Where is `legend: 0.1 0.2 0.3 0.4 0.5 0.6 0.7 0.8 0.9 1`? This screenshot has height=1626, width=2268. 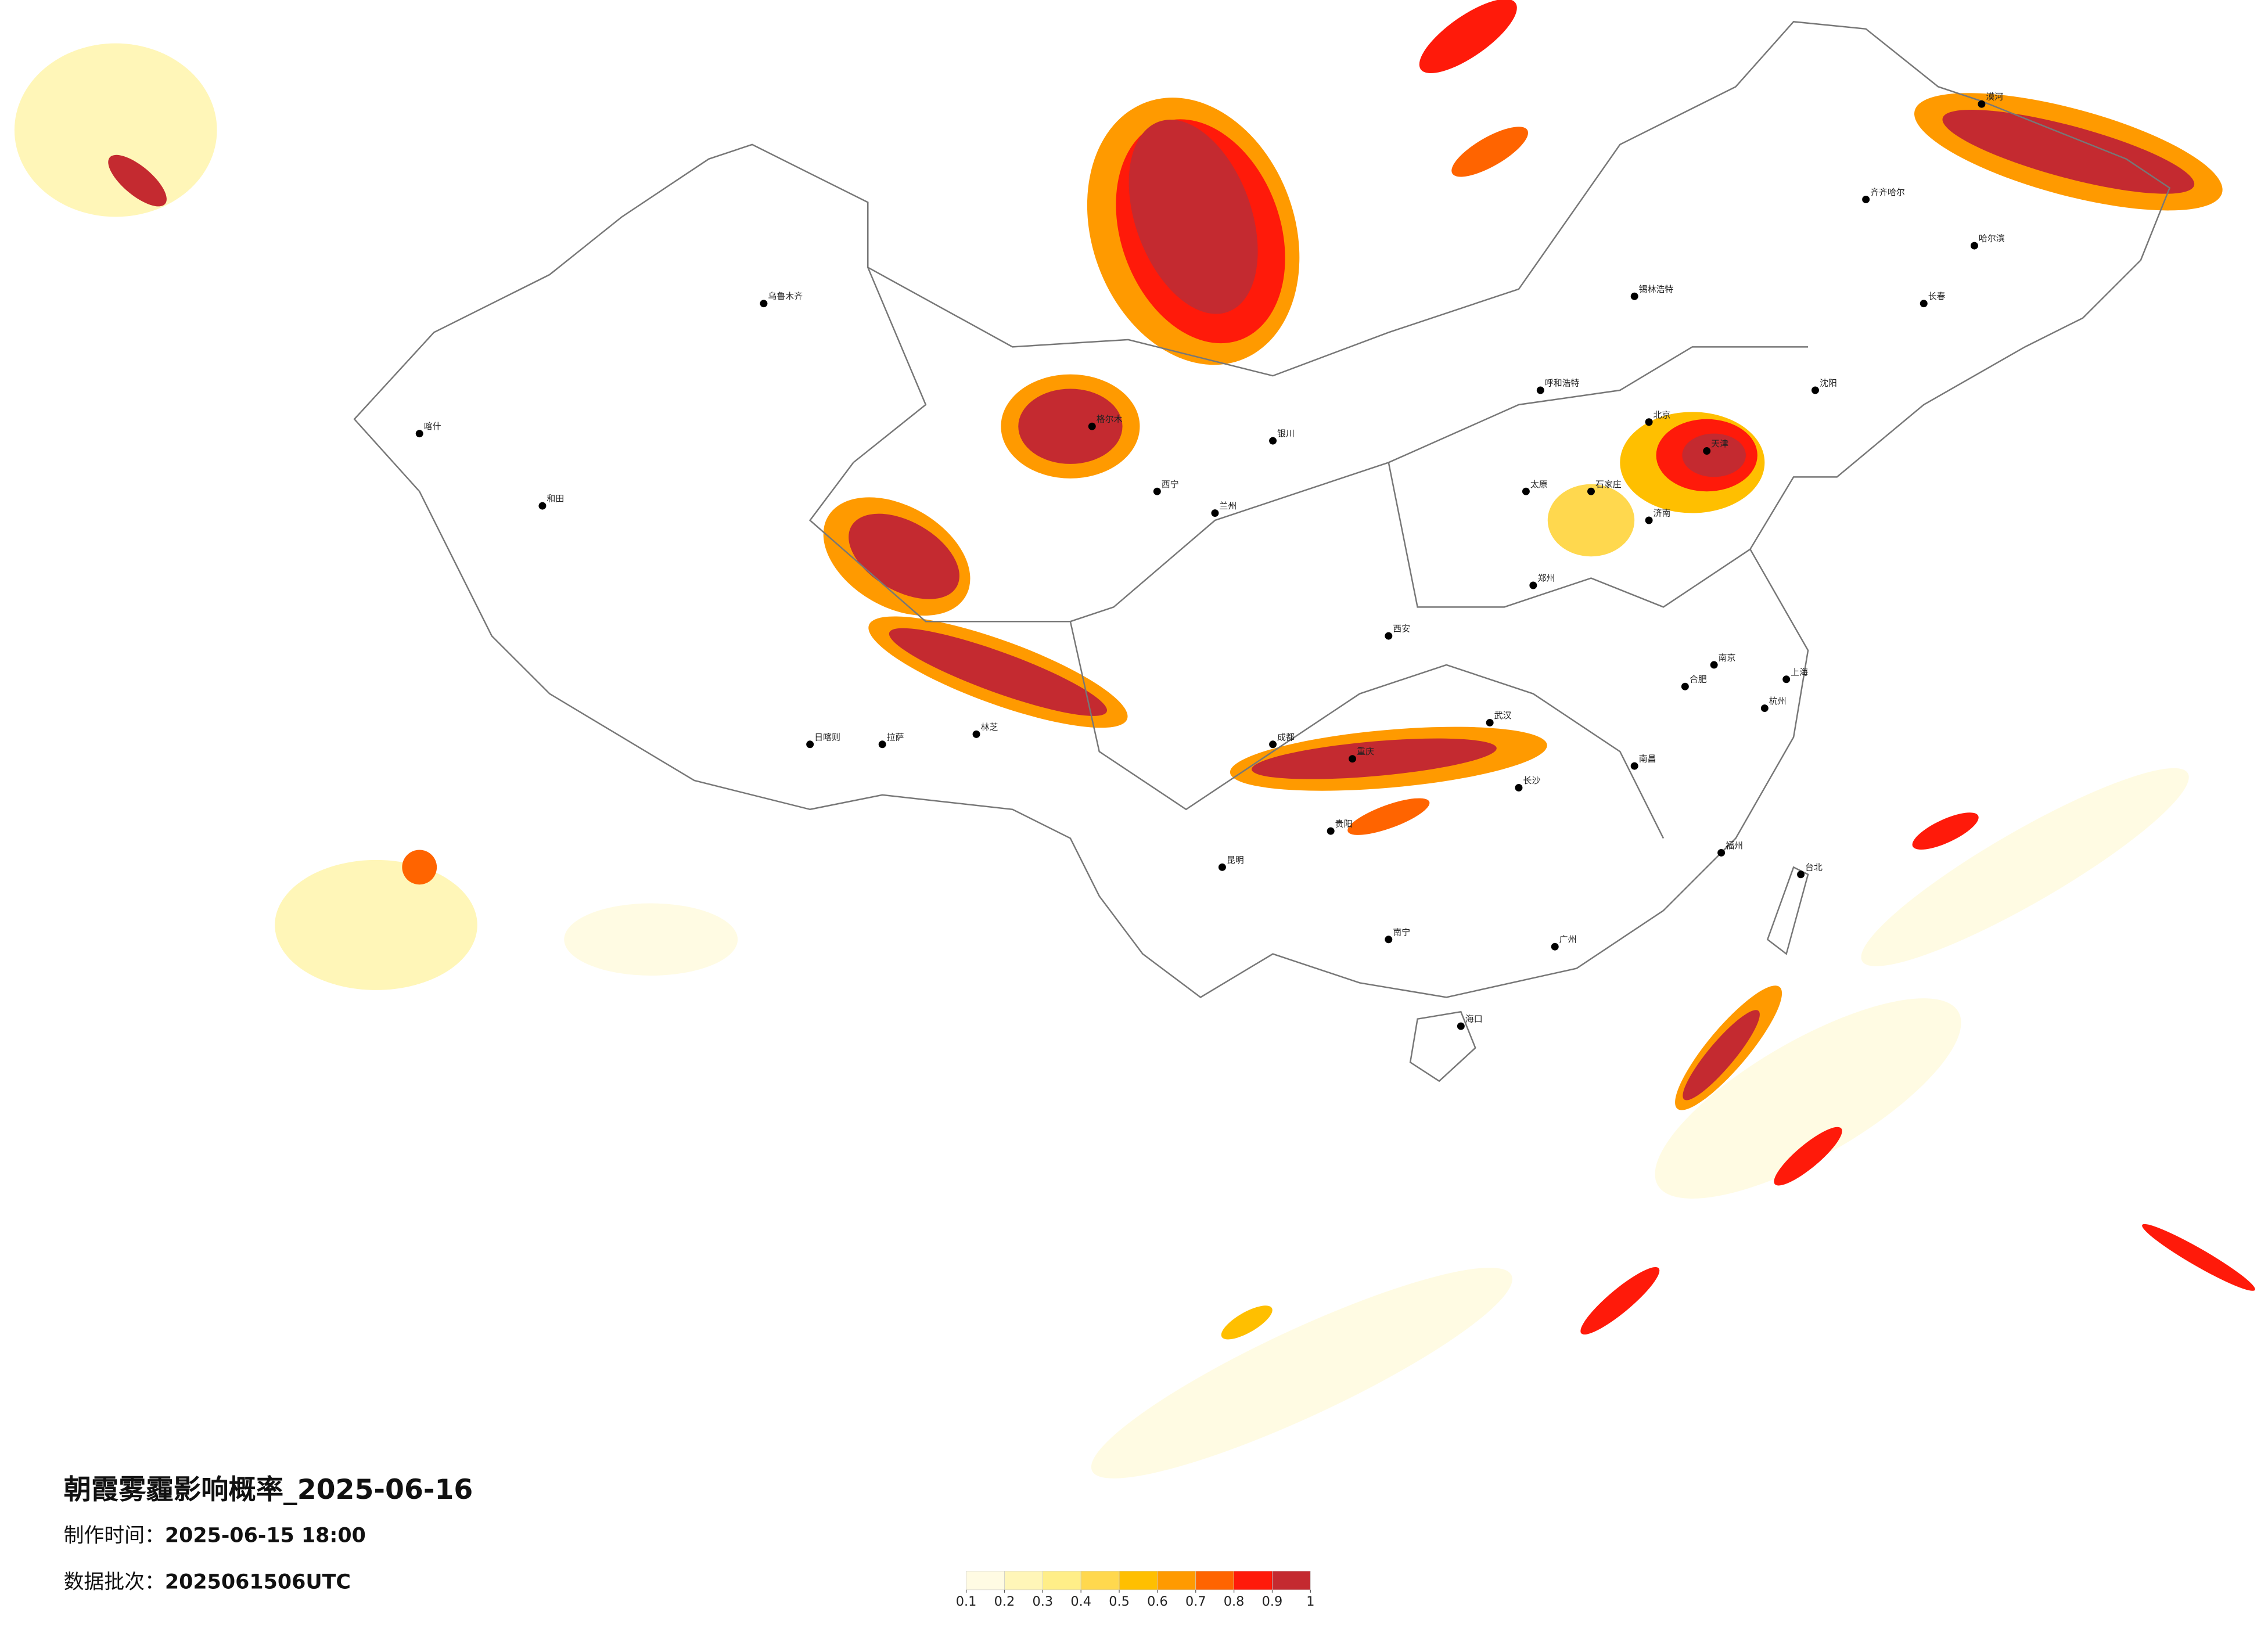
legend: 0.1 0.2 0.3 0.4 0.5 0.6 0.7 0.8 0.9 1 is located at coordinates (1135, 1590).